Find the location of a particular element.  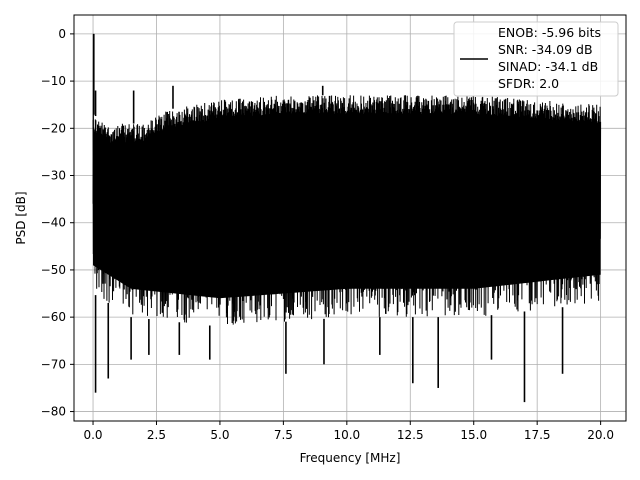

x-tick-label: 20.0 is located at coordinates (600, 435).